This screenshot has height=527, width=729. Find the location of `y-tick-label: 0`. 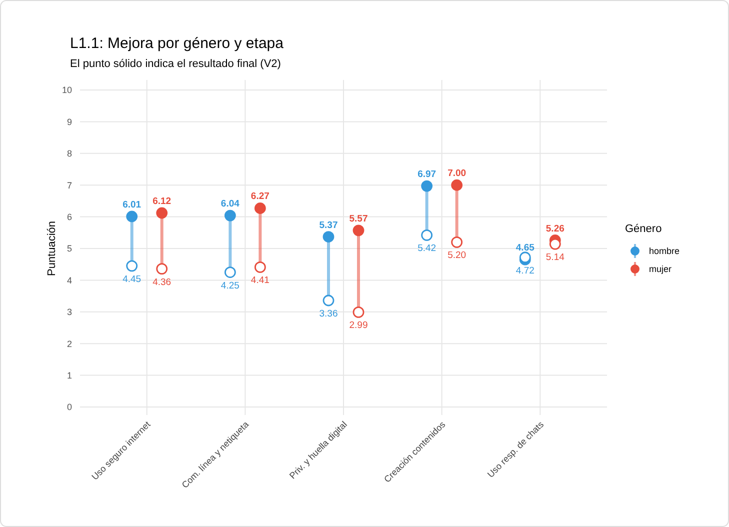

y-tick-label: 0 is located at coordinates (69, 407).